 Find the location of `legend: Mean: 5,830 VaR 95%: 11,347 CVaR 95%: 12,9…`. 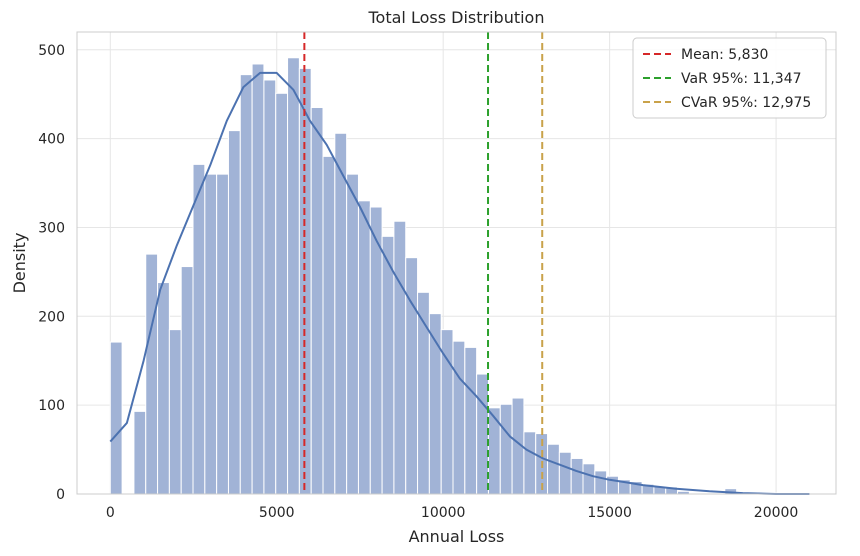

legend: Mean: 5,830 VaR 95%: 11,347 CVaR 95%: 12,9… is located at coordinates (729, 78).